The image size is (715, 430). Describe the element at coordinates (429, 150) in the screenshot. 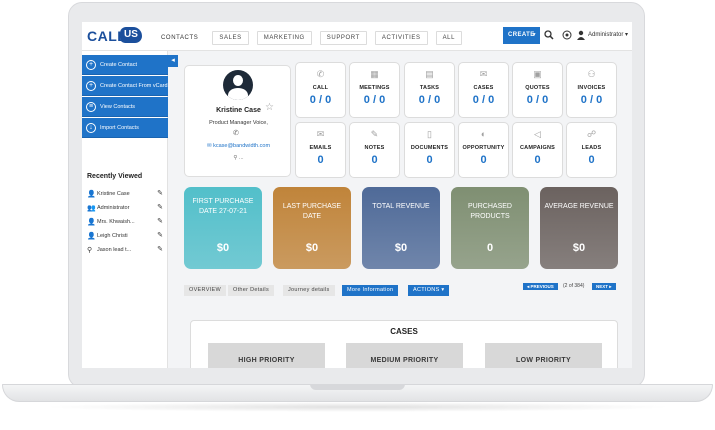

I see `tile-documents: ▯ DOCUMENTS 0` at that location.